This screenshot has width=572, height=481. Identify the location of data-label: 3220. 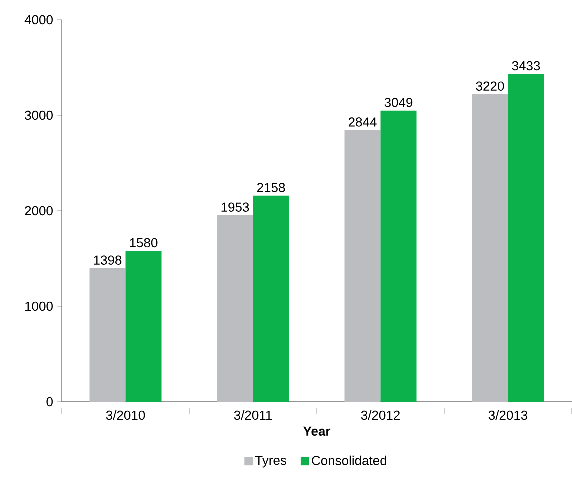
(490, 86).